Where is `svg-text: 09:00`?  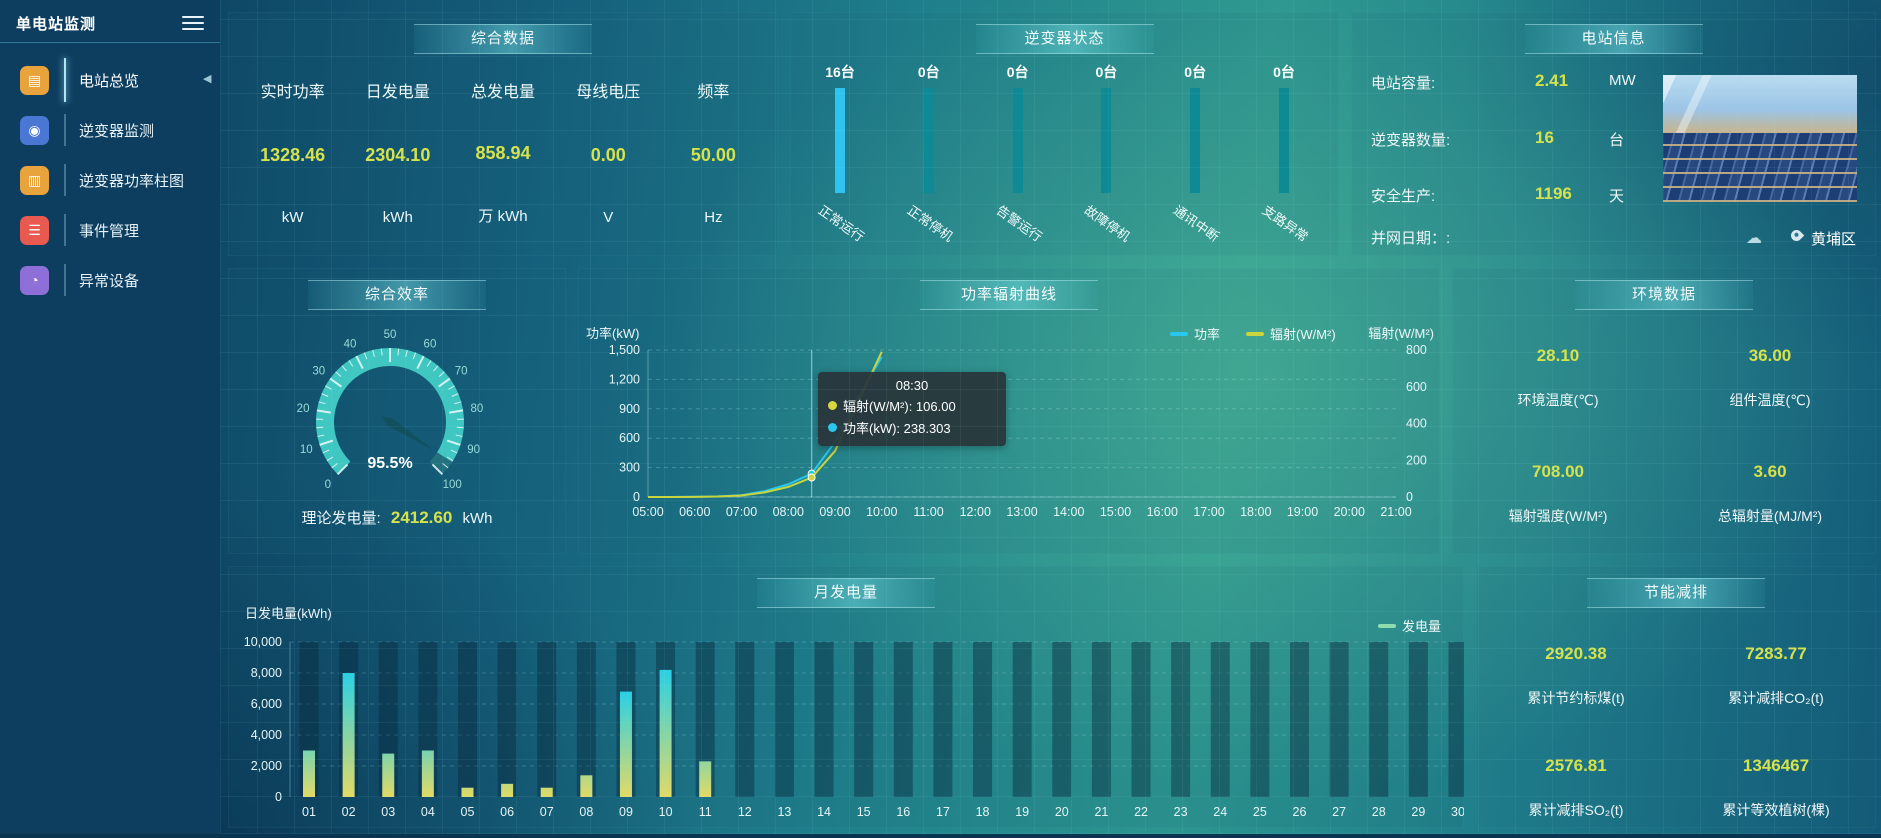
svg-text: 09:00 is located at coordinates (834, 512).